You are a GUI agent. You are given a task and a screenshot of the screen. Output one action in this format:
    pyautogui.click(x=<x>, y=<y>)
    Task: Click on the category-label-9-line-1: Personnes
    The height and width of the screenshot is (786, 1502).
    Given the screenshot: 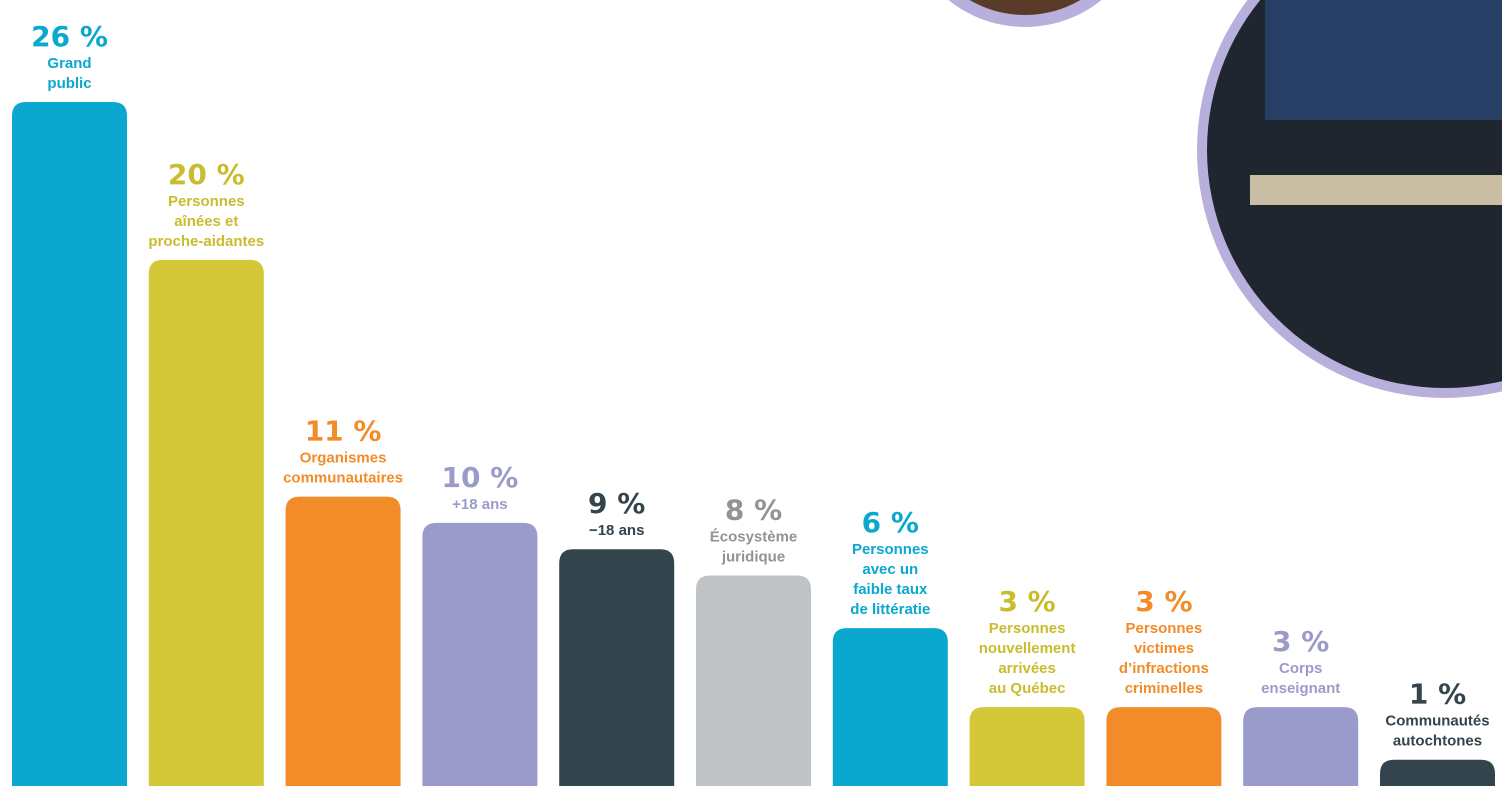 What is the action you would take?
    pyautogui.click(x=1164, y=628)
    